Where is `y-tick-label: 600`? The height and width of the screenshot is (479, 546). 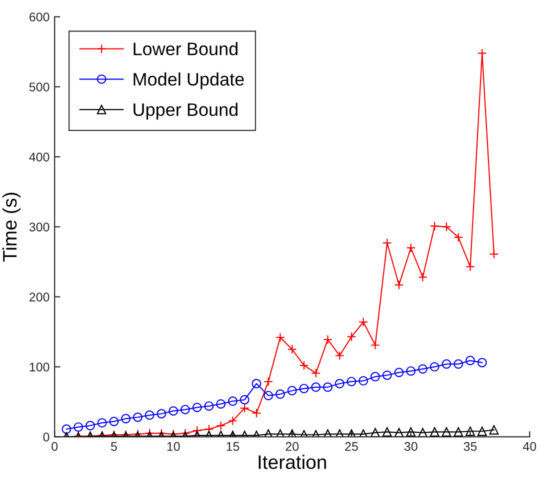 y-tick-label: 600 is located at coordinates (40, 17).